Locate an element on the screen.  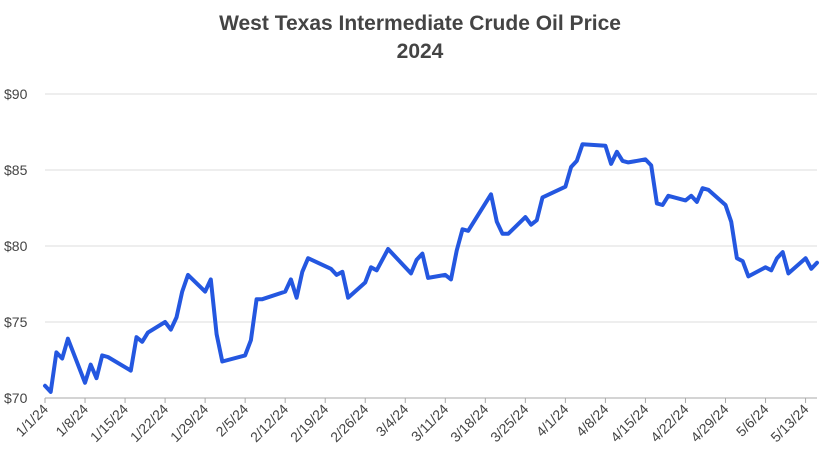
x-tick-label: 4/22/24 is located at coordinates (669, 423).